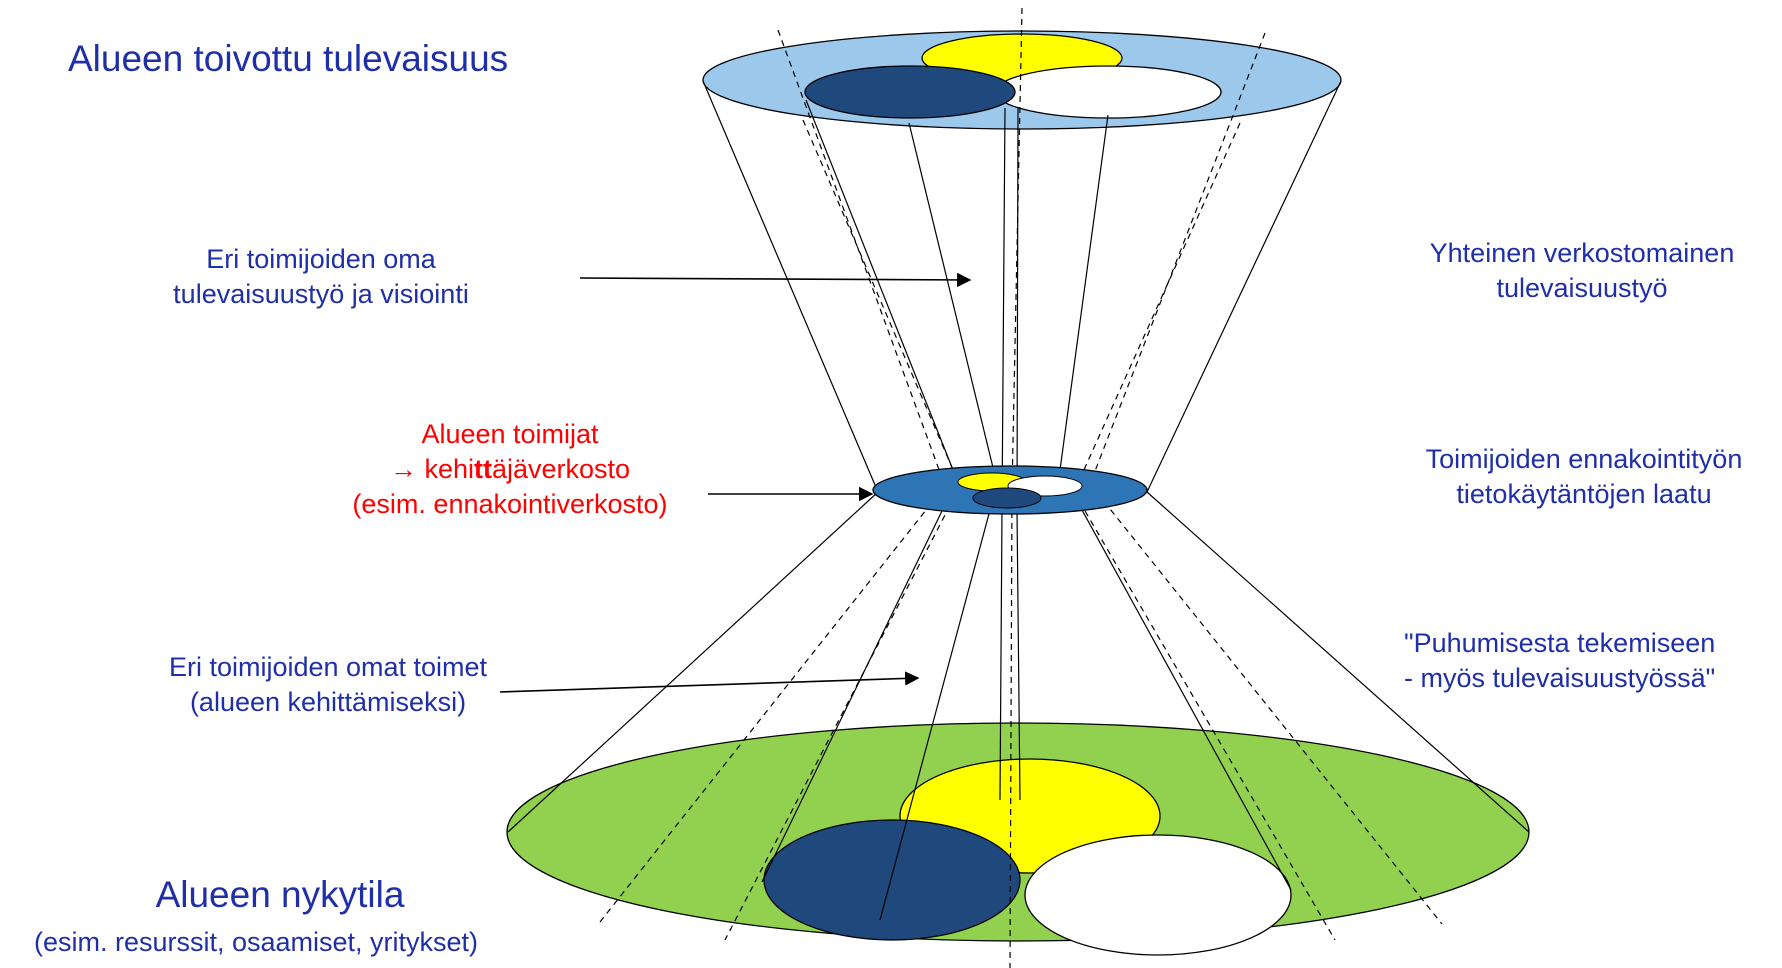 Image resolution: width=1782 pixels, height=968 pixels. I want to click on pointer-arrows, so click(735, 482).